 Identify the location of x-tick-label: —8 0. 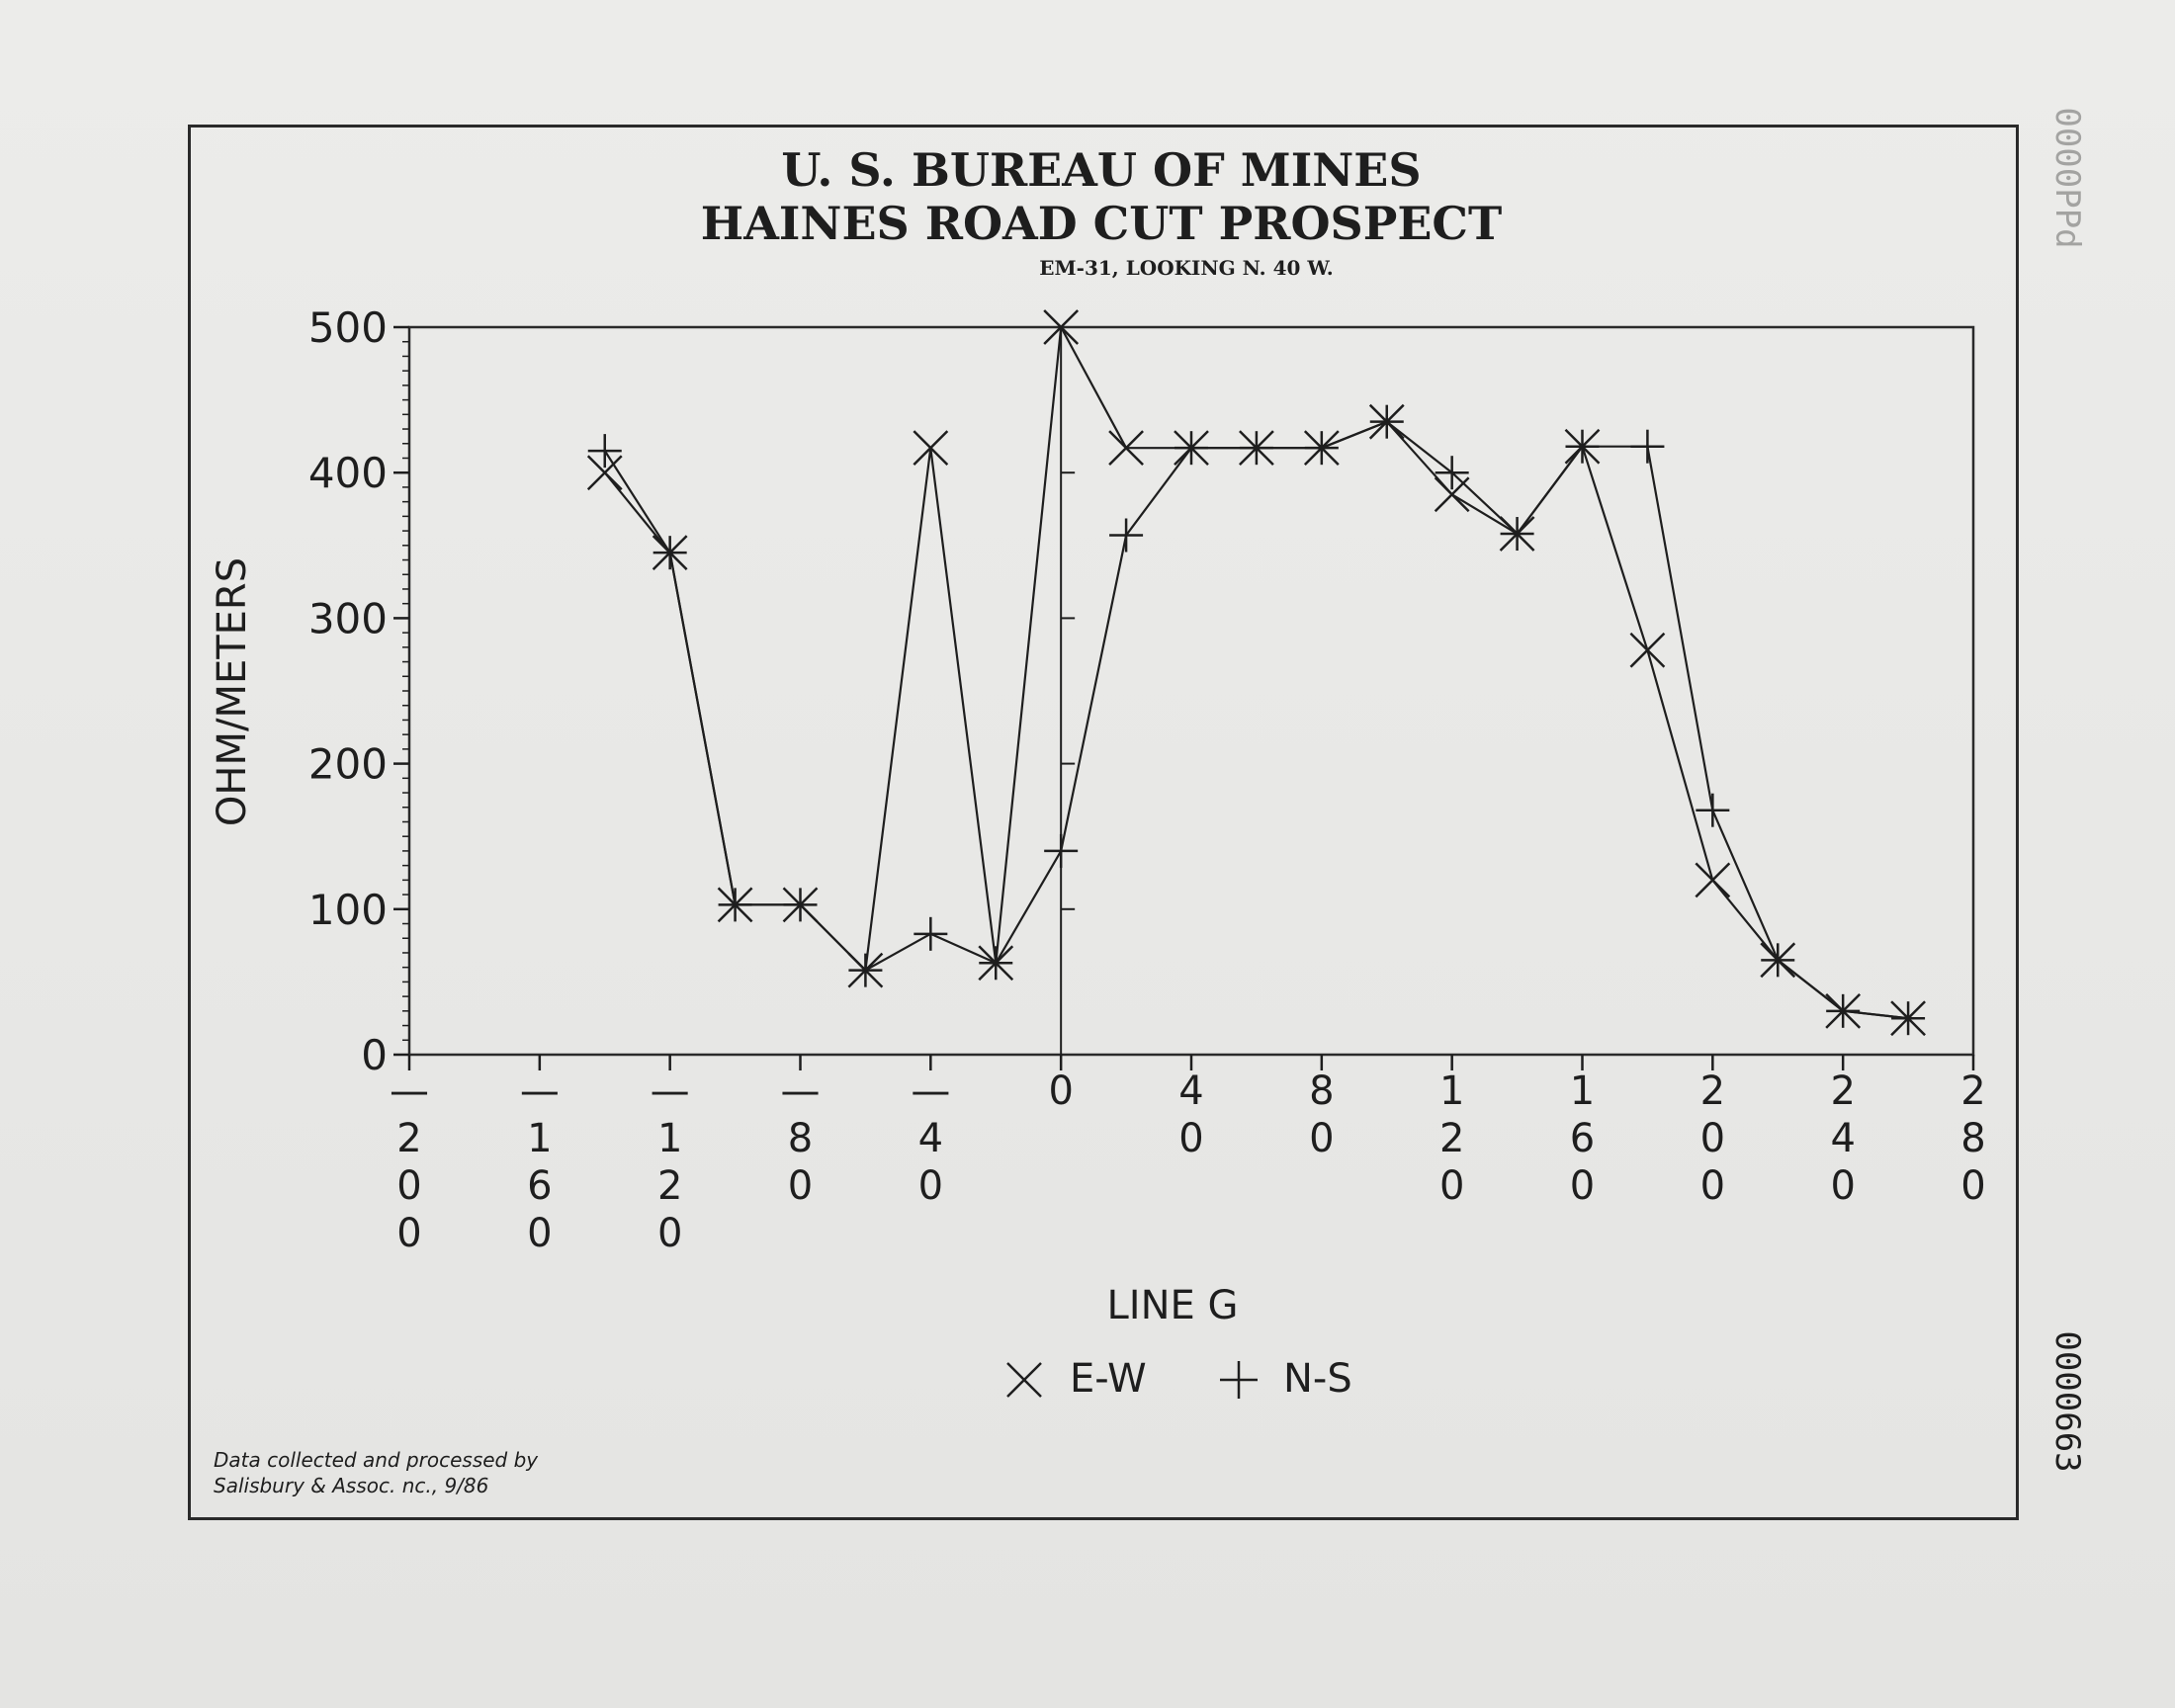
(801, 1138).